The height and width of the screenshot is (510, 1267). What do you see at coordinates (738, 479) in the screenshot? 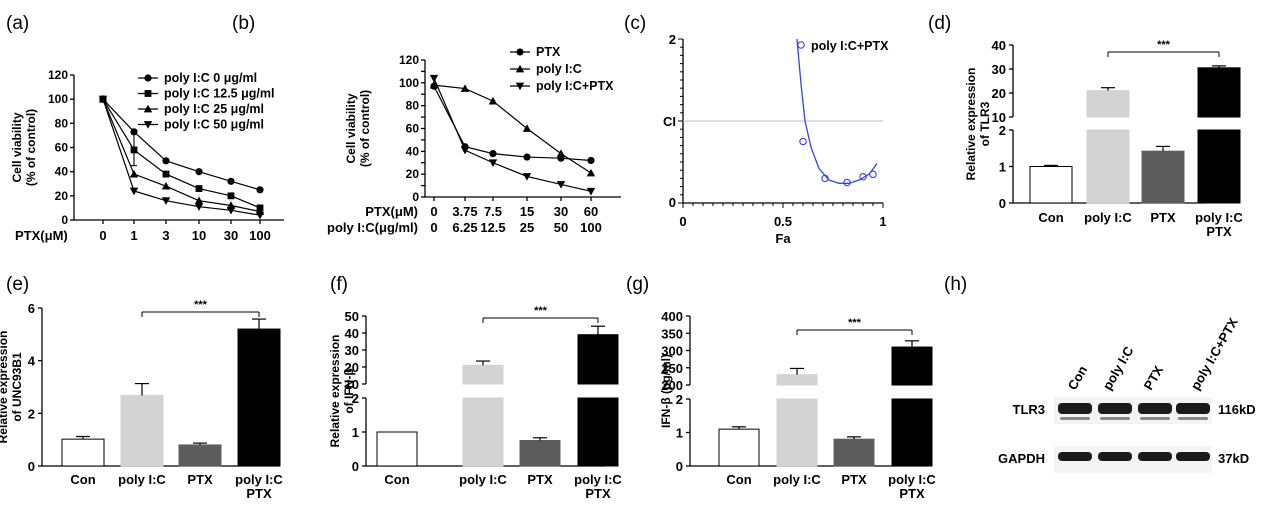
I see `chart-g-category-label: Con` at bounding box center [738, 479].